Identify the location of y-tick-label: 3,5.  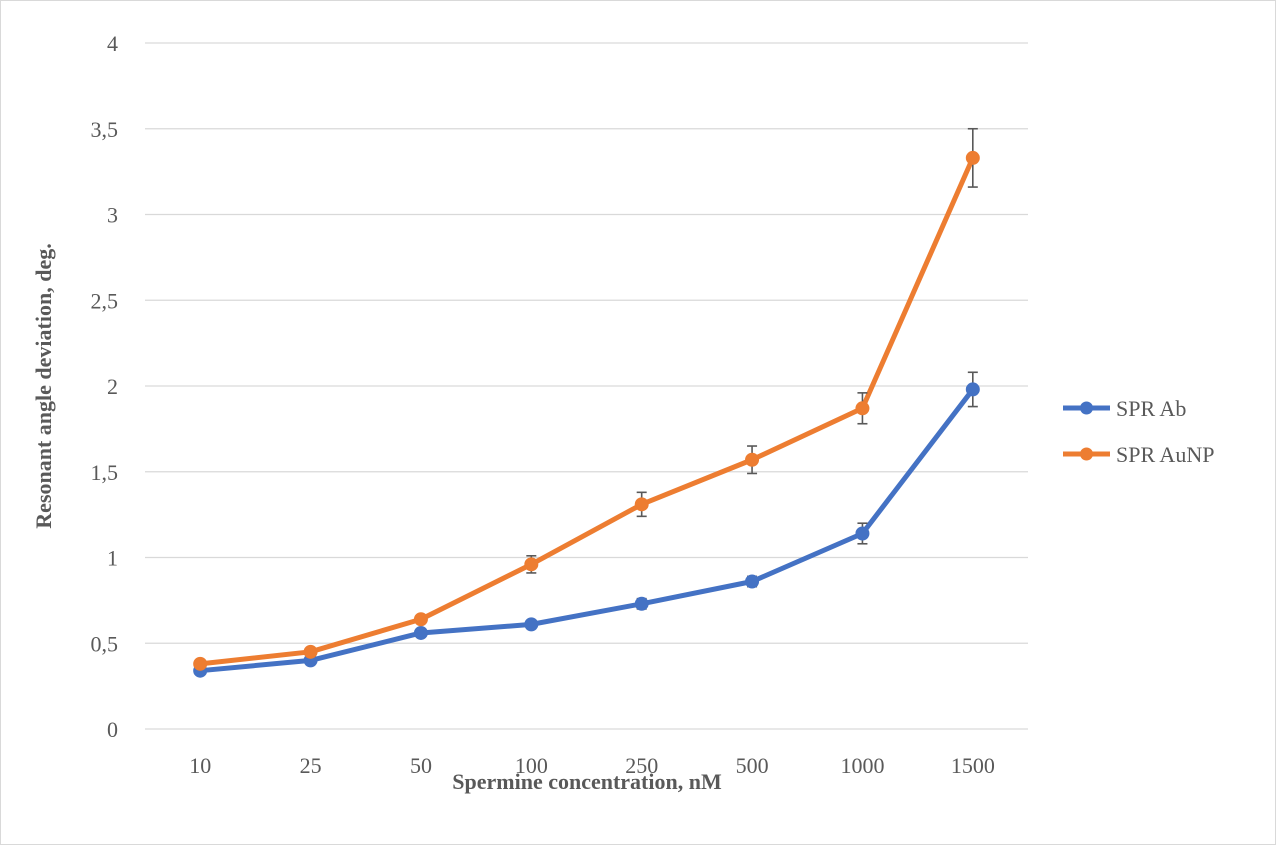
(105, 129).